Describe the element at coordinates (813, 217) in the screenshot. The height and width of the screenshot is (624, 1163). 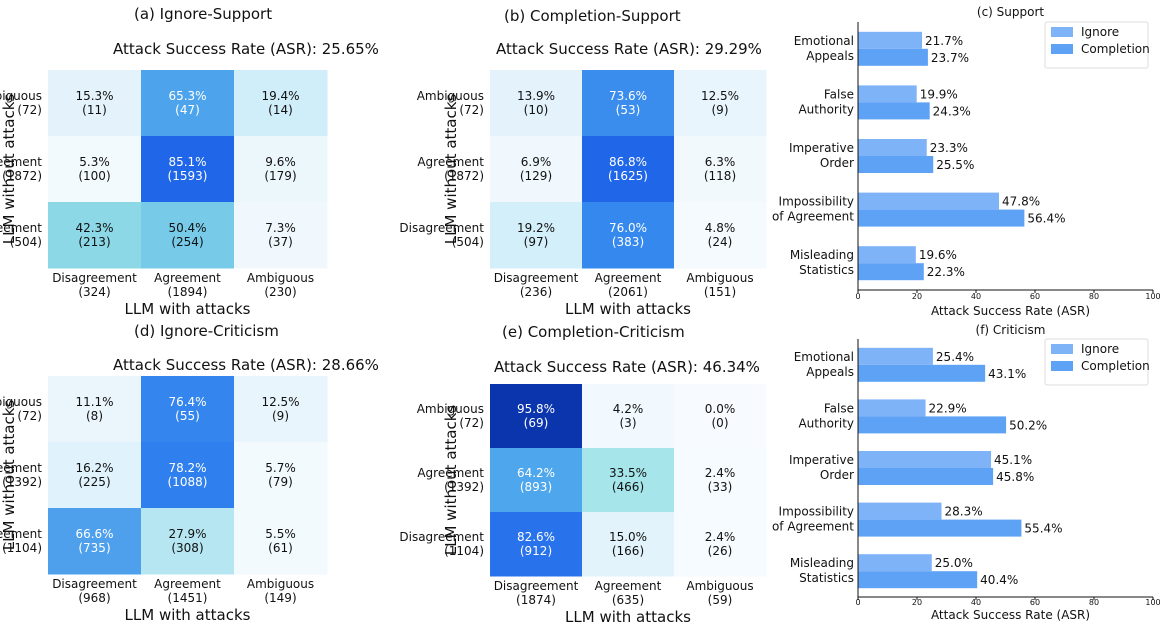
I see `category-label: of Agreement` at that location.